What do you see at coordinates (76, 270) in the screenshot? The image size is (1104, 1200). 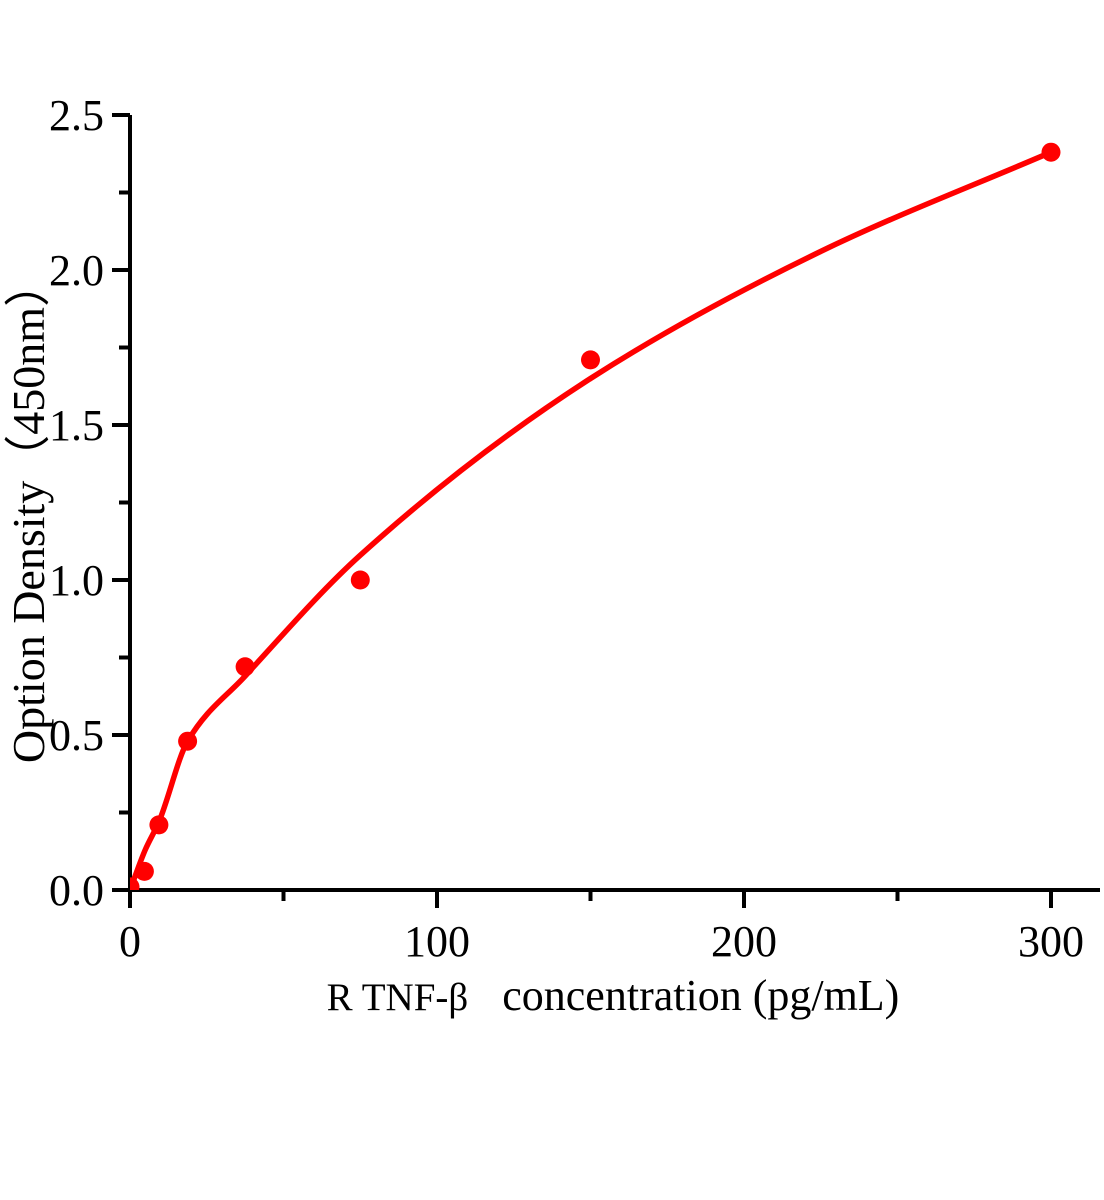 I see `y-tick-label: 2.0` at bounding box center [76, 270].